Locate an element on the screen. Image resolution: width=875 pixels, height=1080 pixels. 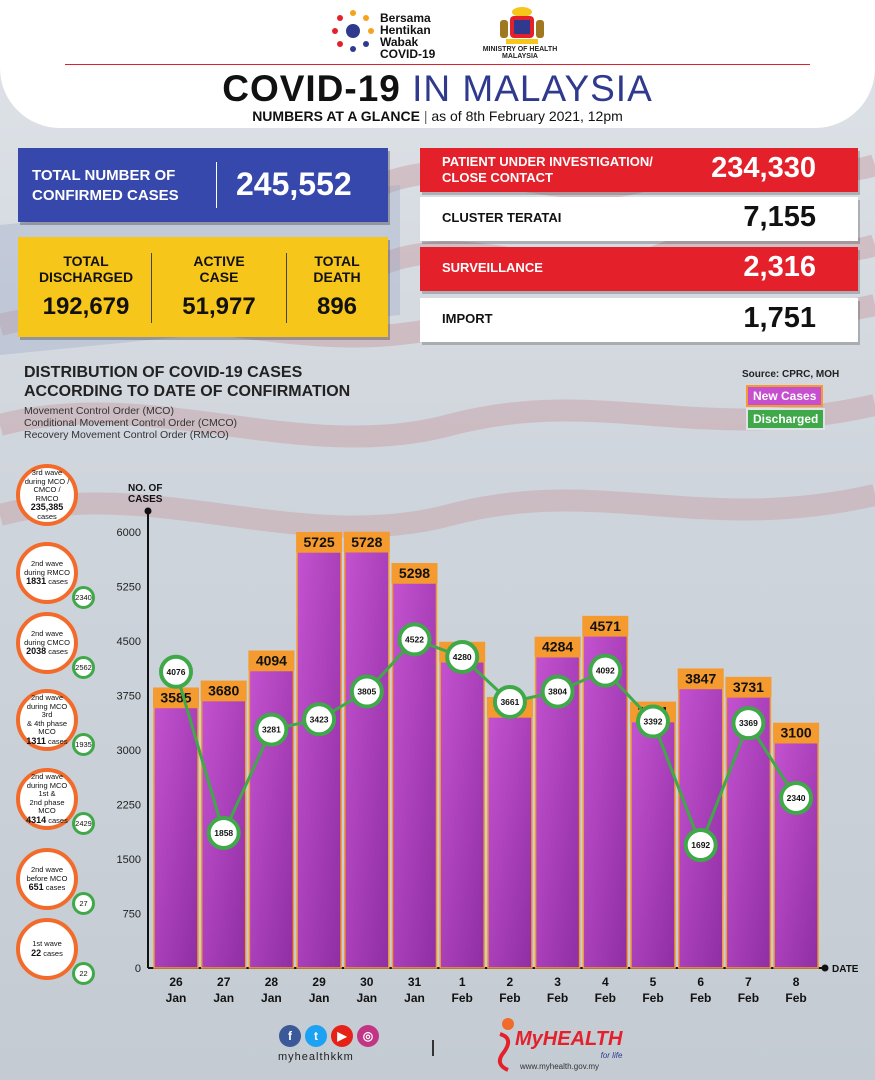
bar-value-label: 3731 is located at coordinates (748, 687).